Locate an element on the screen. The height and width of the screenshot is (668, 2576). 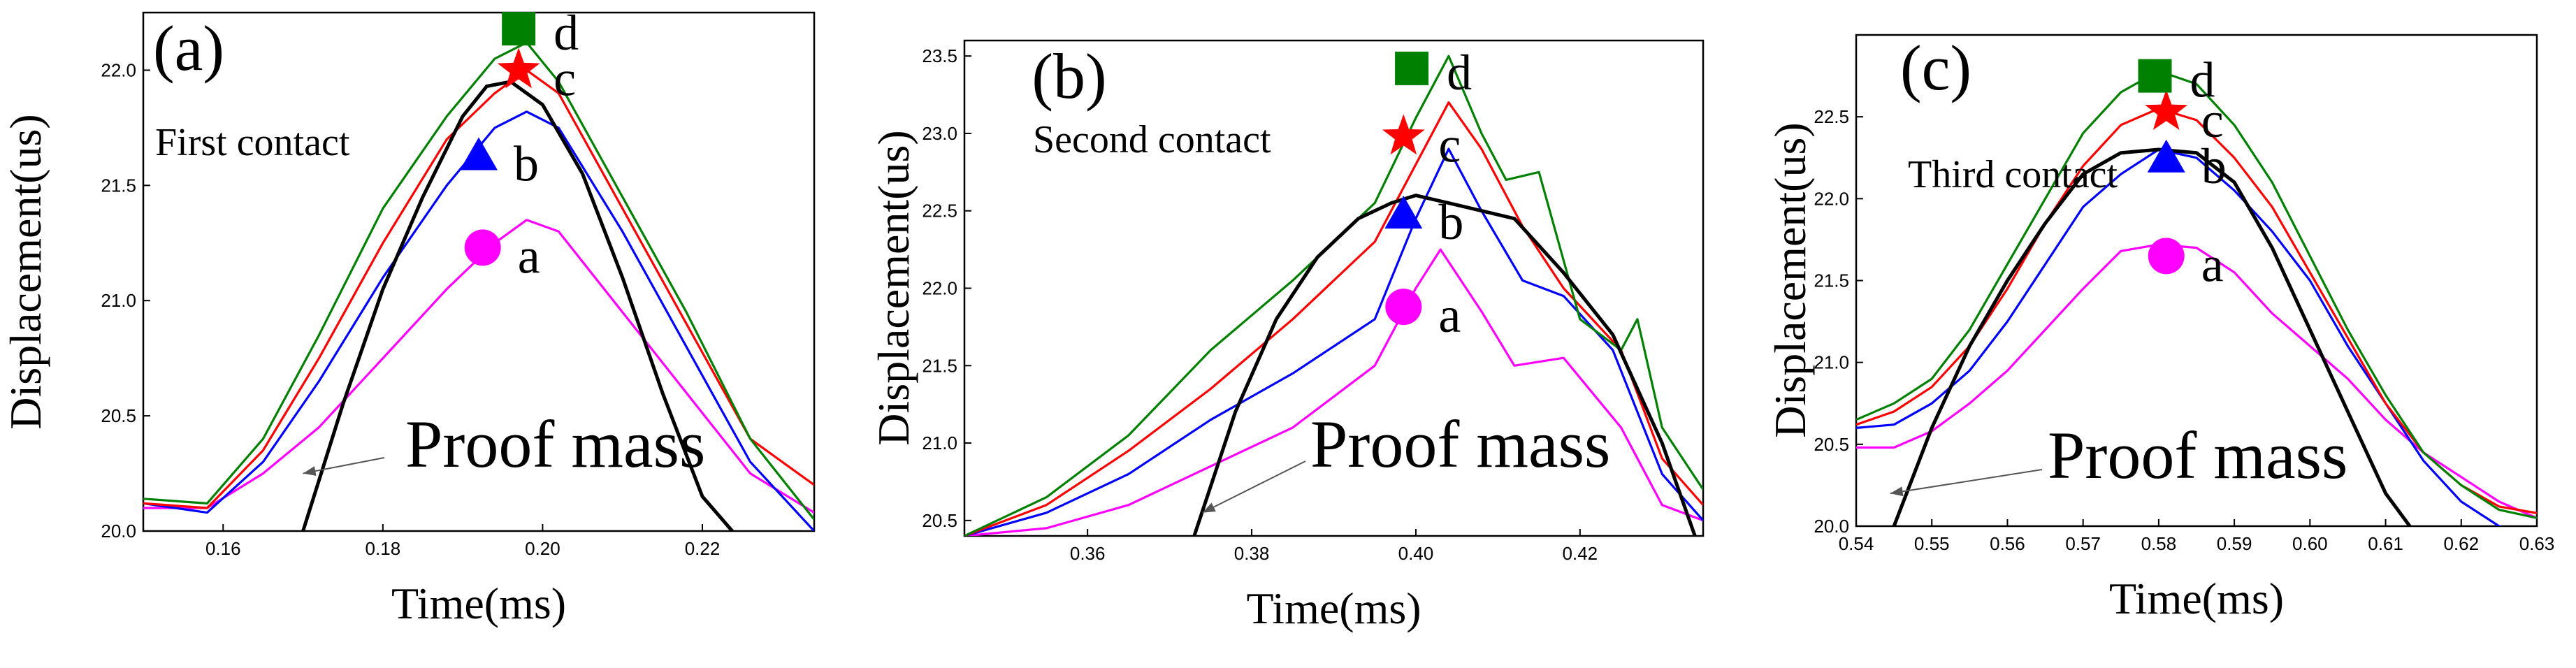
panel-label: (c) is located at coordinates (1935, 67).